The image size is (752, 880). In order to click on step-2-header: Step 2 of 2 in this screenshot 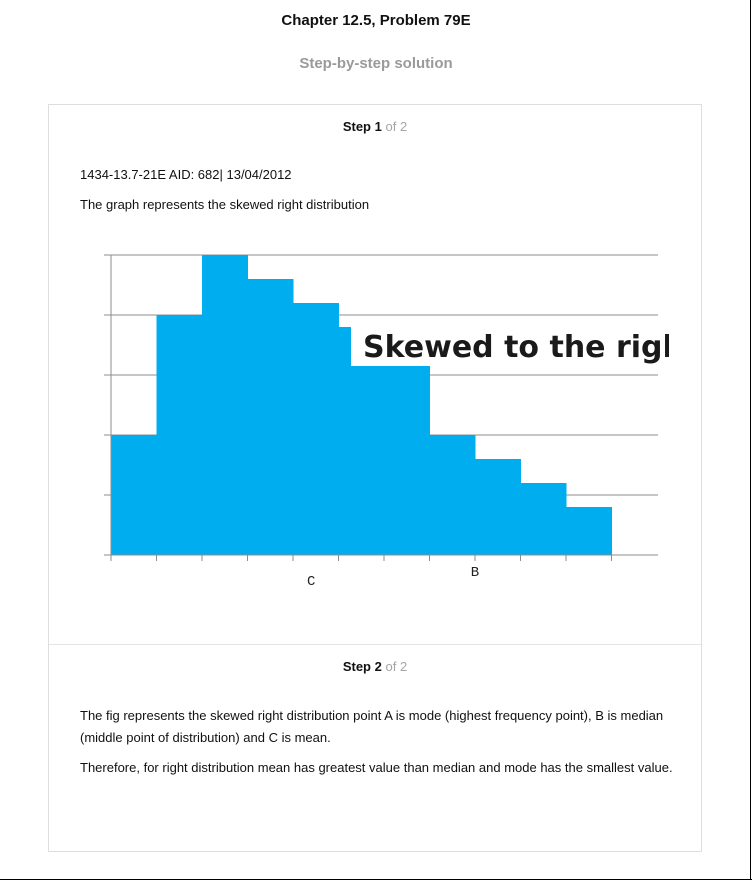, I will do `click(375, 666)`.